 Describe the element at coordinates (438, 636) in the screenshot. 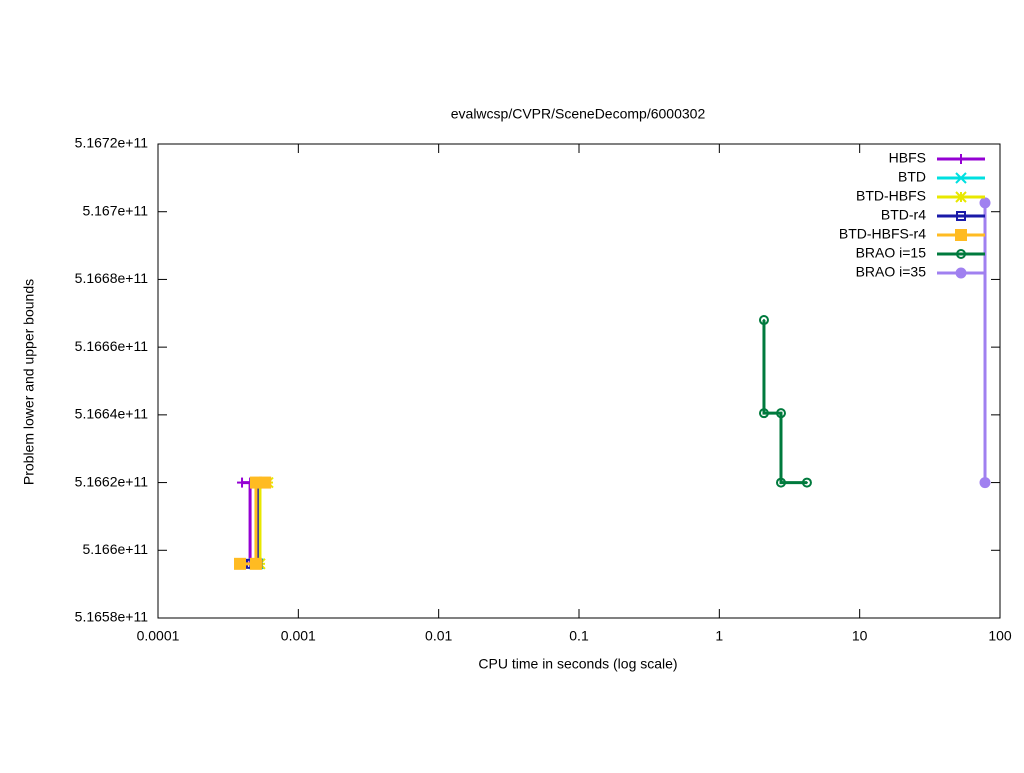

I see `x-tick-label: 0.01` at that location.